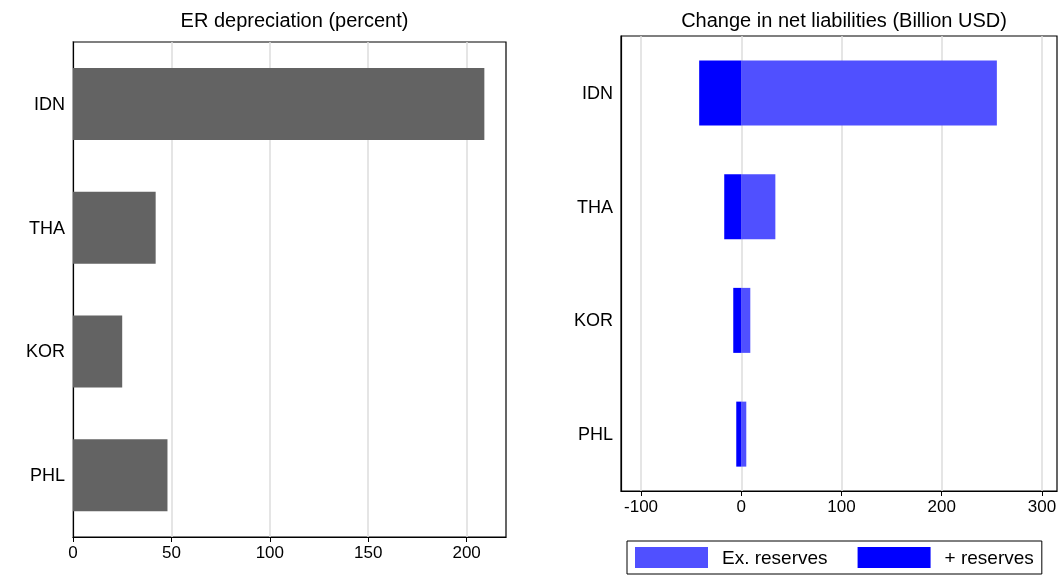 This screenshot has height=575, width=1064. Describe the element at coordinates (368, 552) in the screenshot. I see `x-tick-label: 150` at that location.